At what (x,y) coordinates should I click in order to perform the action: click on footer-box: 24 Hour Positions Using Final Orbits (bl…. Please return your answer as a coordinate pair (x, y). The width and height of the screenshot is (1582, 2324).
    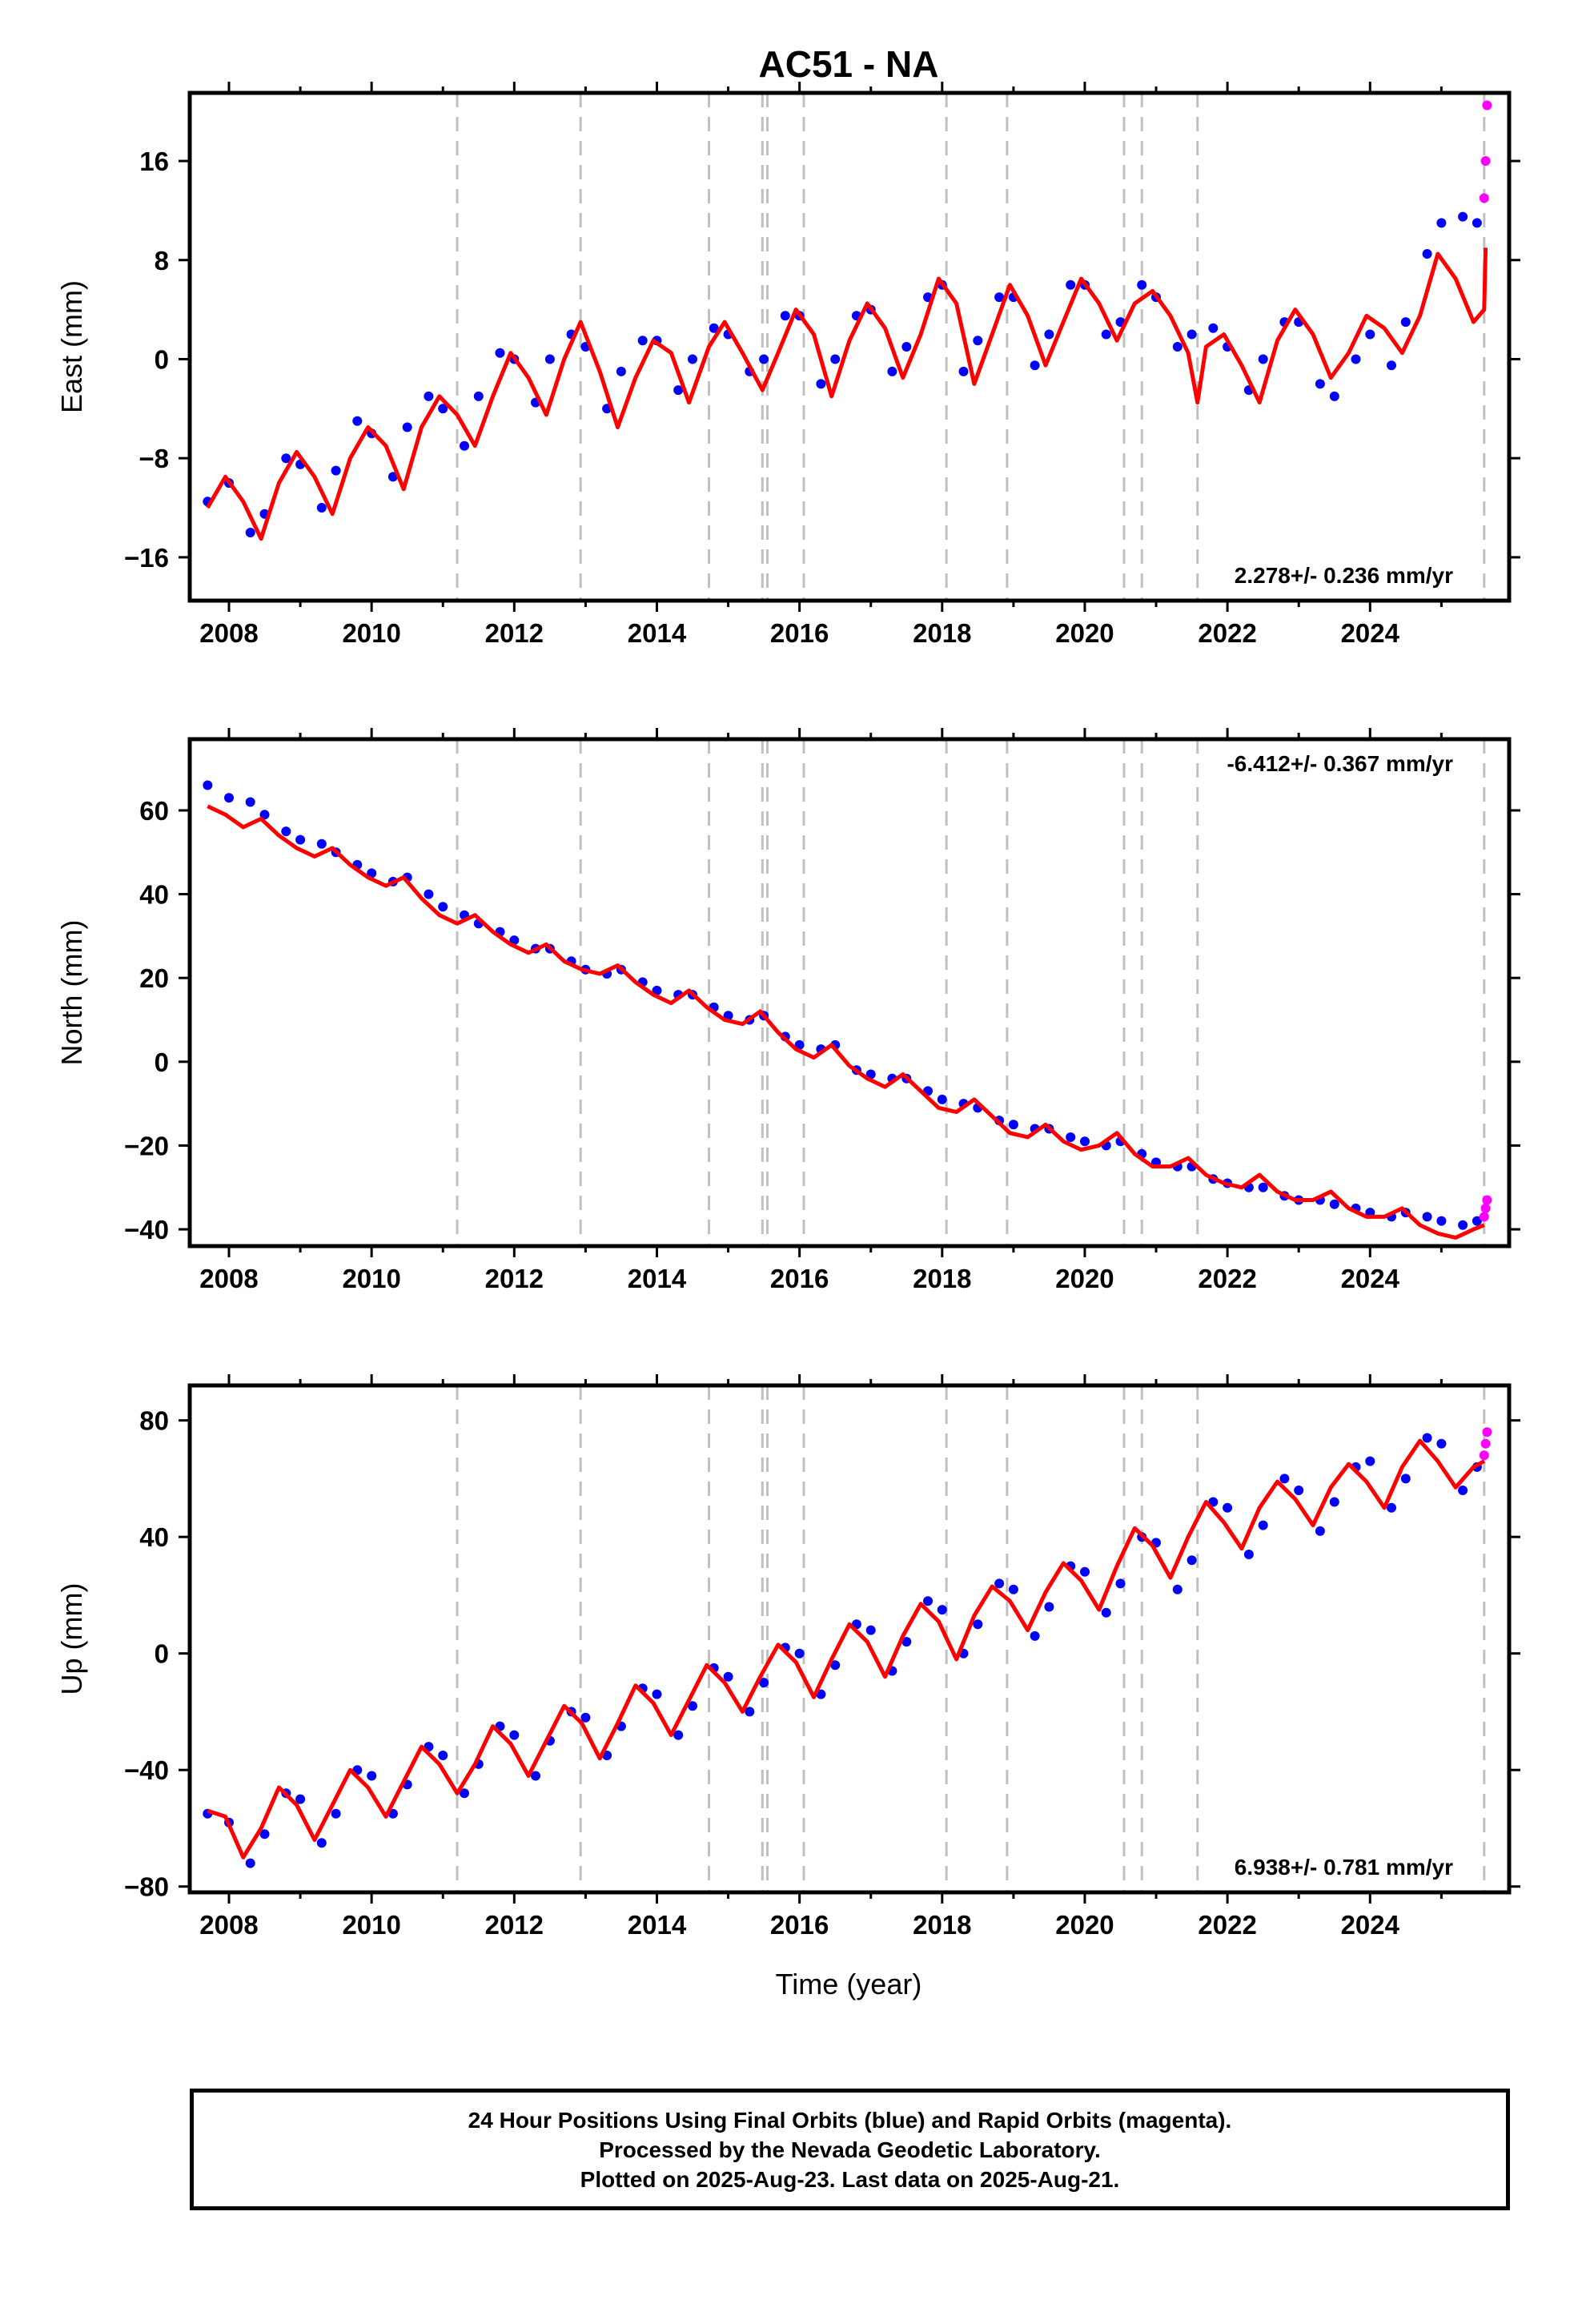
    Looking at the image, I should click on (850, 2150).